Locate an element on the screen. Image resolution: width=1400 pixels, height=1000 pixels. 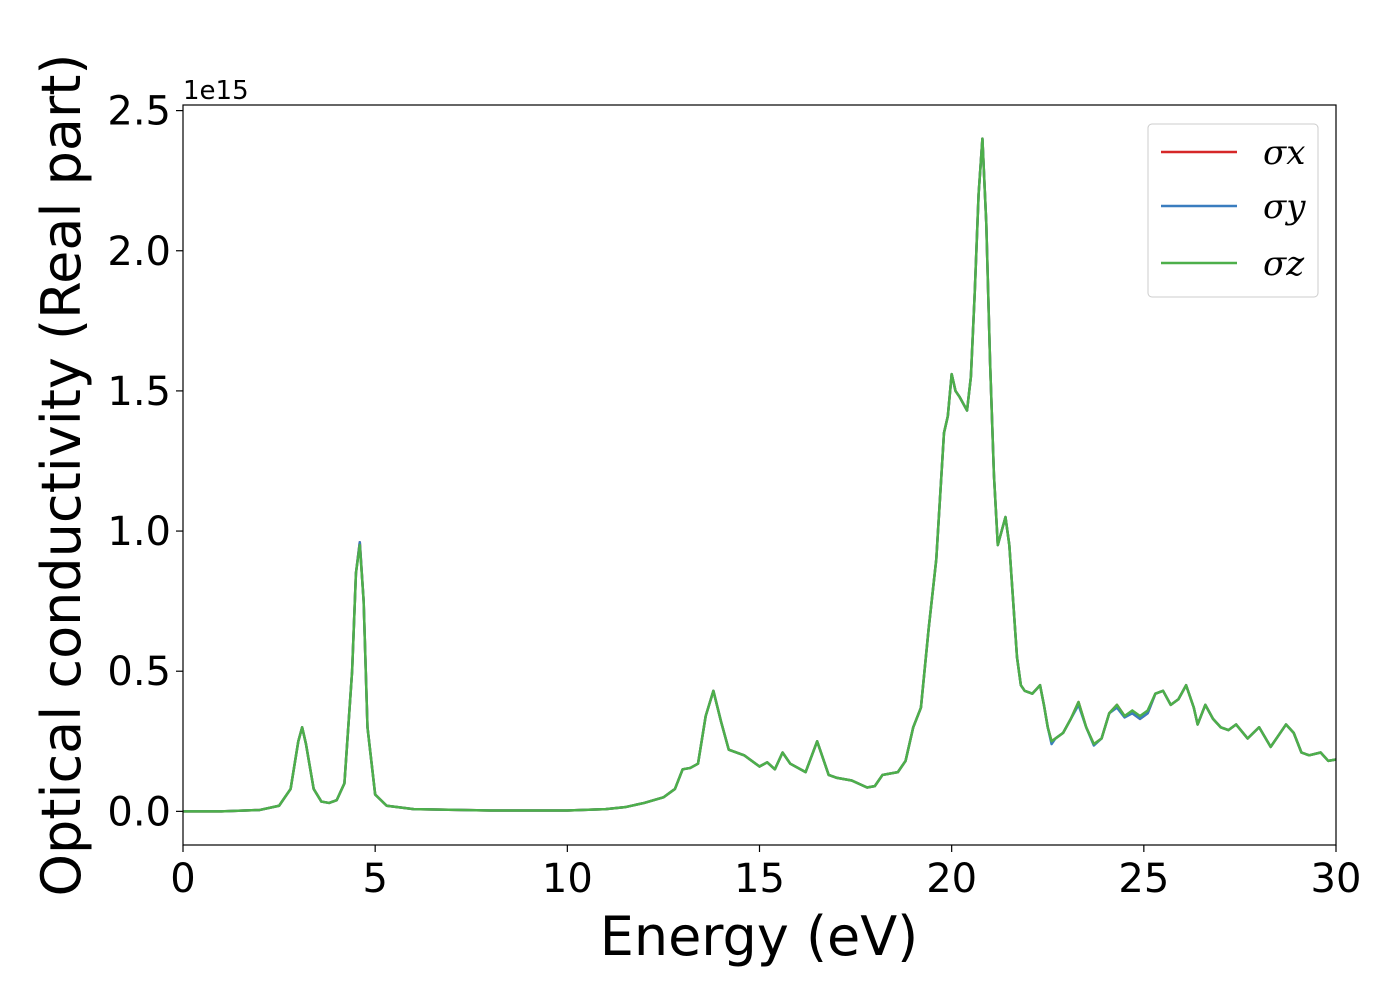
x-axis-ticks: 0 5 10 15 20 25 30 is located at coordinates (765, 873).